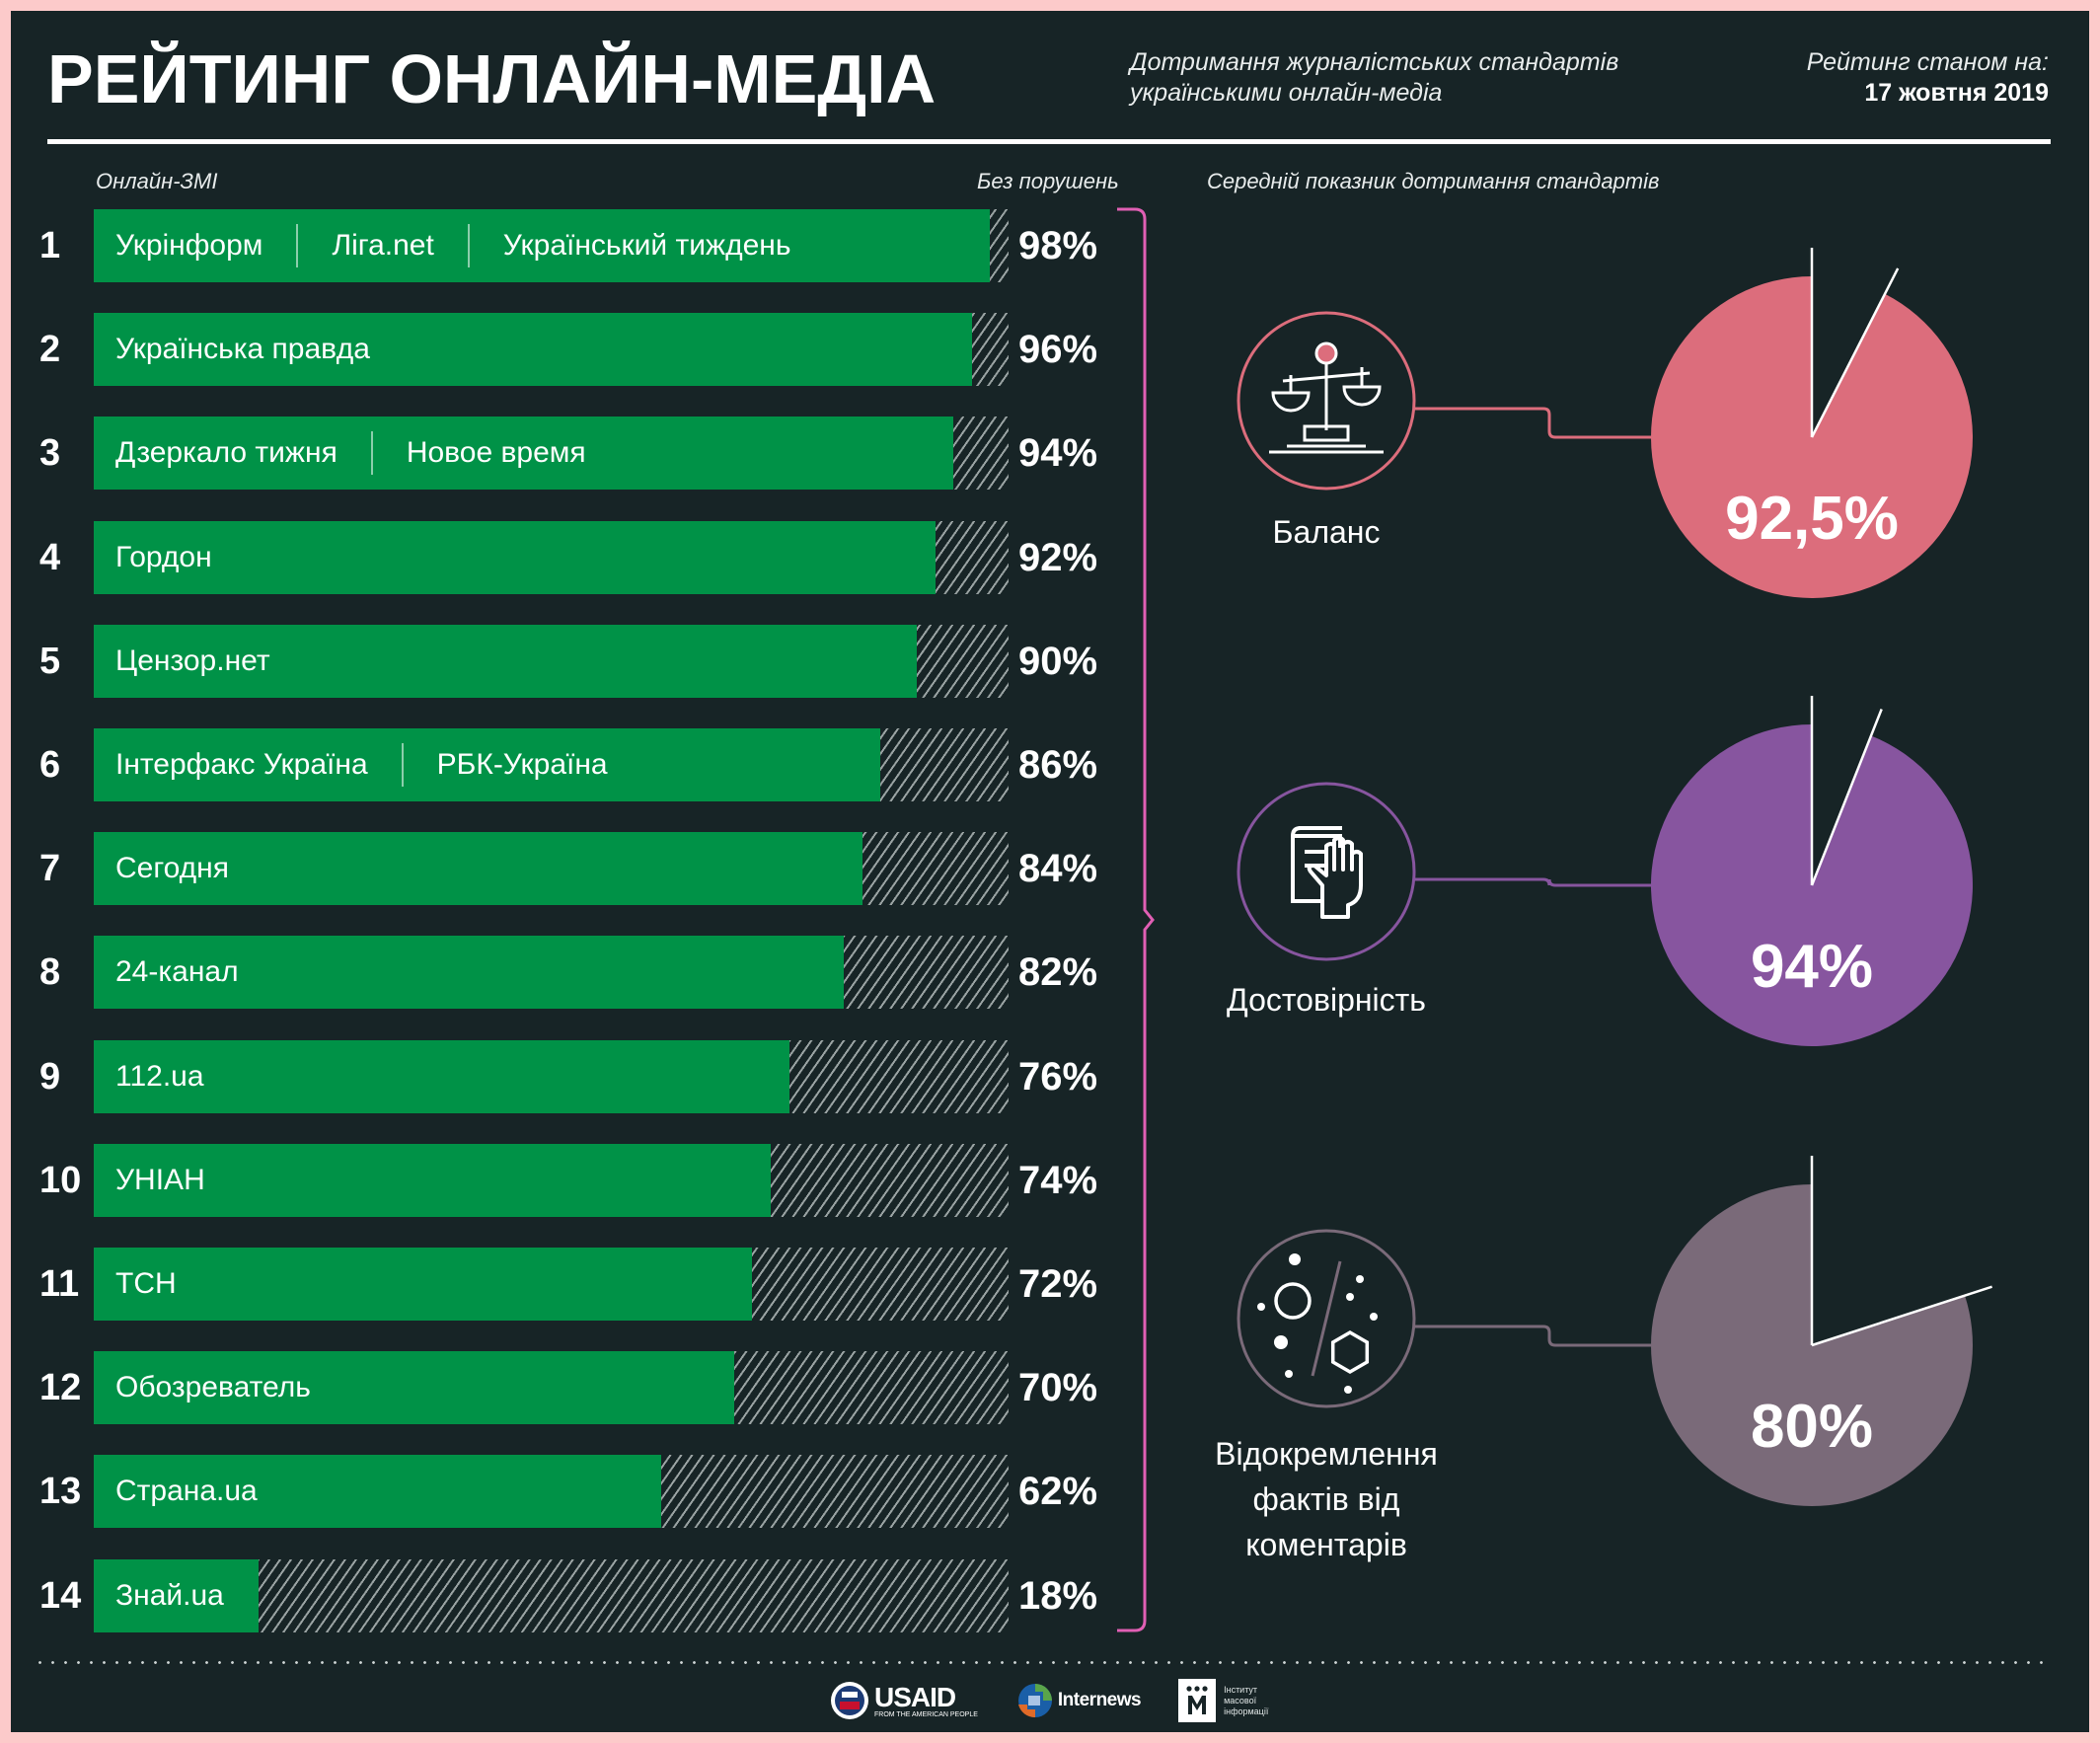 This screenshot has width=2100, height=1743. What do you see at coordinates (1058, 1284) in the screenshot?
I see `value-label: 72%` at bounding box center [1058, 1284].